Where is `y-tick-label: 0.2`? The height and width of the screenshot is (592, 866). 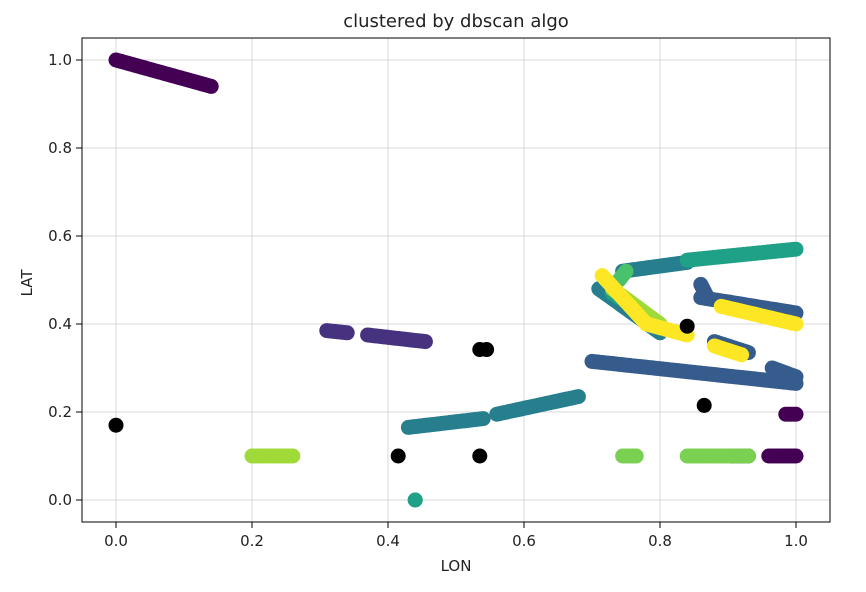
y-tick-label: 0.2 is located at coordinates (60, 412).